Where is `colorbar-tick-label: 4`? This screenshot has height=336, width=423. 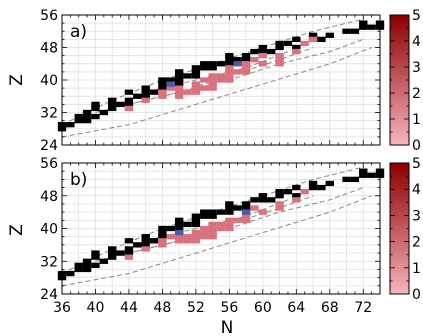 colorbar-tick-label: 4 is located at coordinates (416, 190).